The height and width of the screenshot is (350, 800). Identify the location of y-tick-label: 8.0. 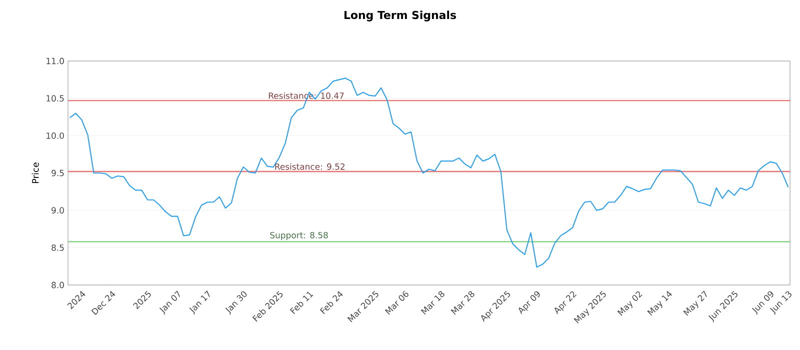
(58, 285).